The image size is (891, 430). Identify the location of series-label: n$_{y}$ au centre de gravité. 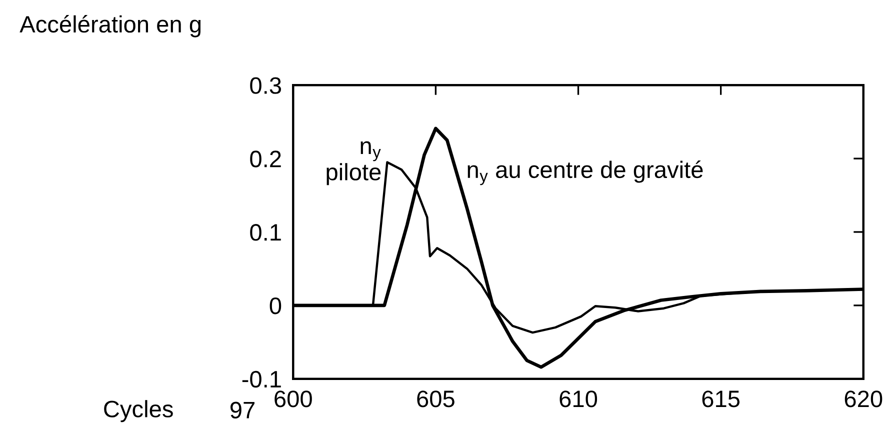
(585, 173).